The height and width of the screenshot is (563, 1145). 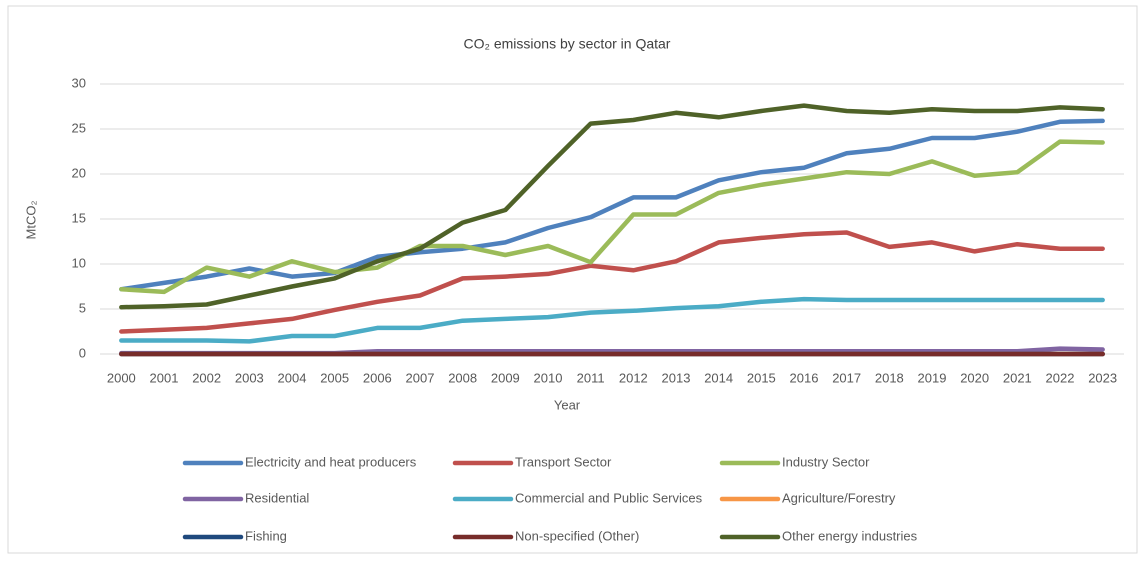 I want to click on legend-label: Industry Sector, so click(x=826, y=461).